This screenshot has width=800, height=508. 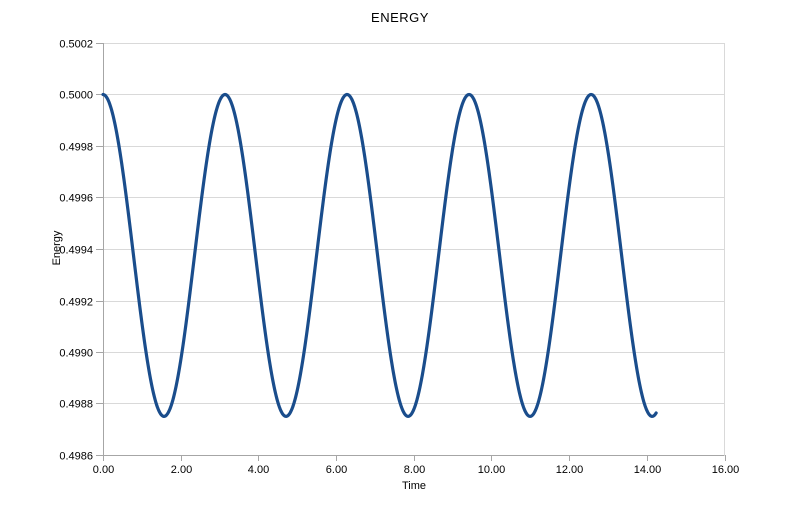 I want to click on x-tick-label: 14.00, so click(x=648, y=470).